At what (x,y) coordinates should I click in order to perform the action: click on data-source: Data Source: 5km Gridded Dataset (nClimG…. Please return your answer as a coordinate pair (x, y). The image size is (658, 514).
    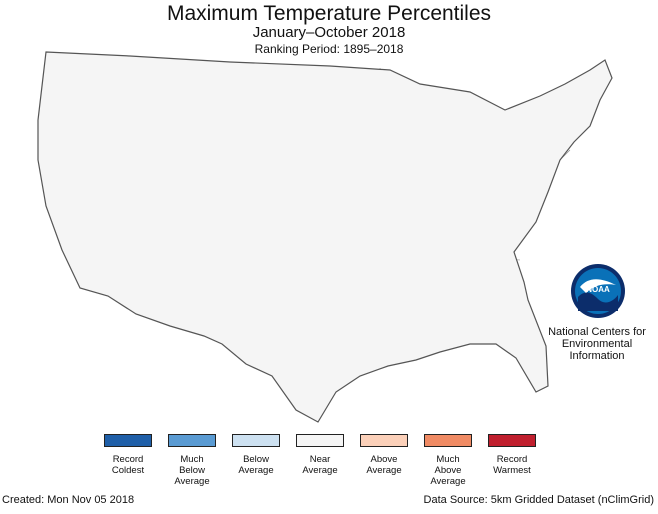
    Looking at the image, I should click on (538, 500).